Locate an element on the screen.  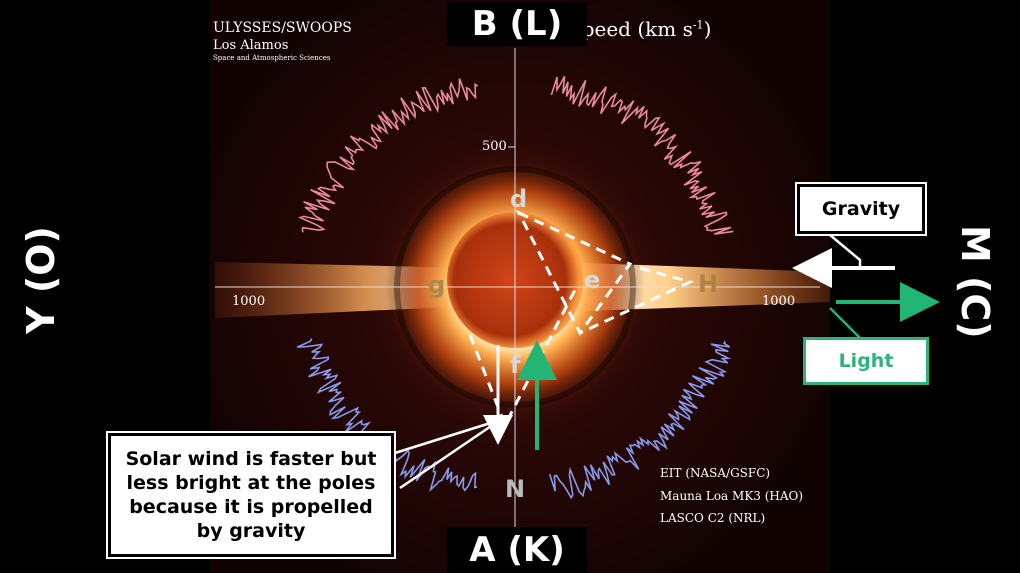
tick-label-right-1000: 1000 is located at coordinates (779, 301).